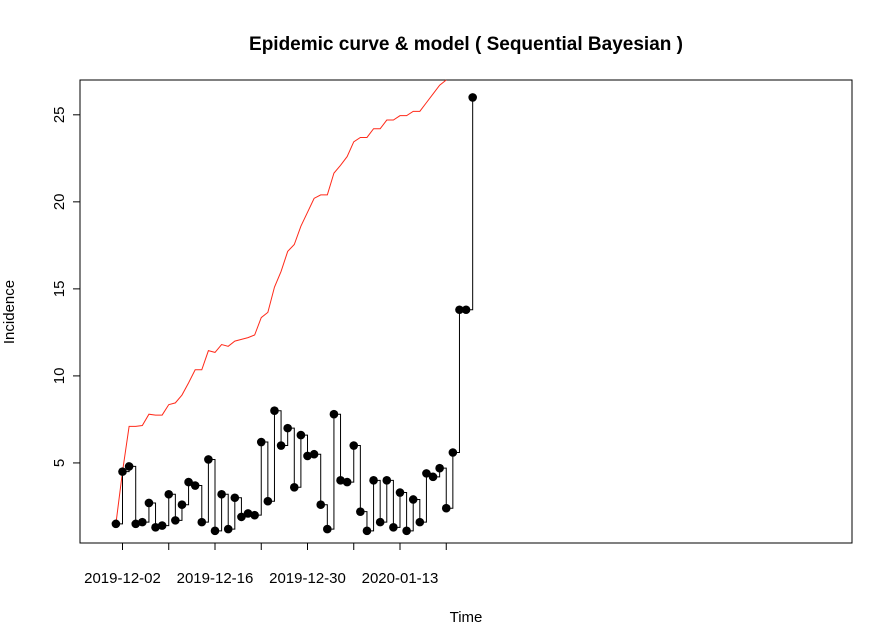 This screenshot has width=892, height=632. I want to click on x-tick-label: 2019-12-02, so click(122, 578).